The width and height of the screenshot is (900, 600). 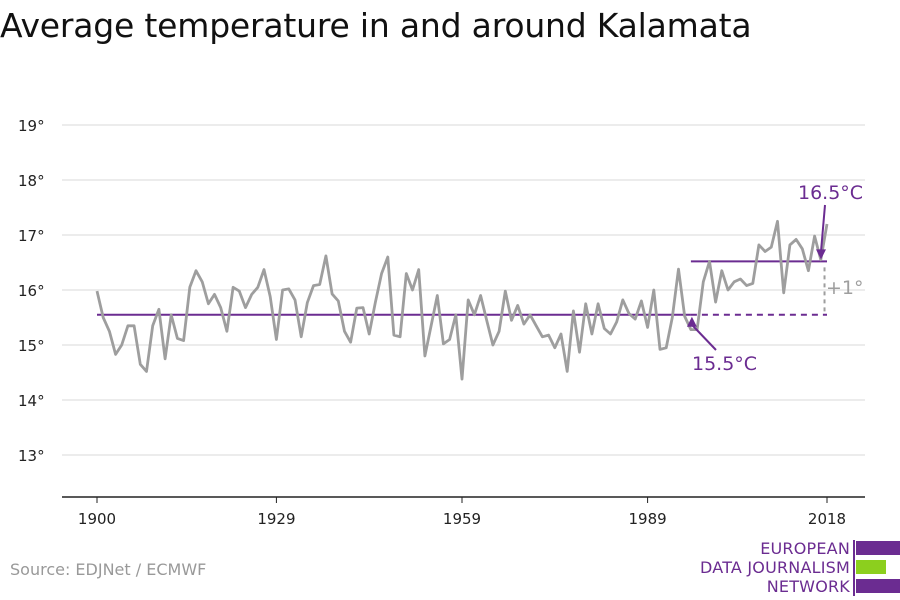 I want to click on difference-label: +1°, so click(x=845, y=288).